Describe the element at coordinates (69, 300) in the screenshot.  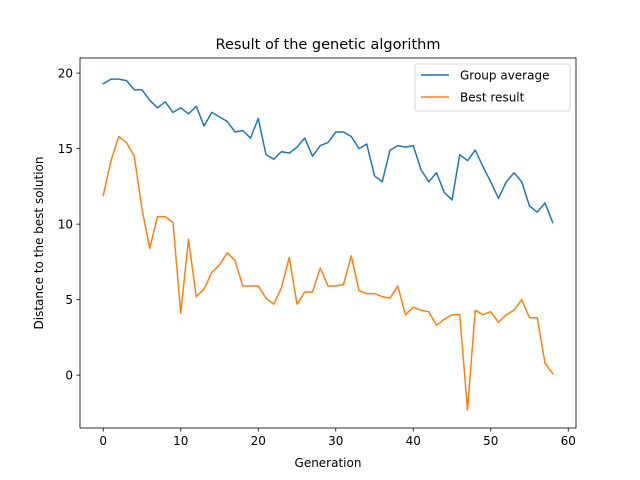
I see `y-tick-label: 5` at that location.